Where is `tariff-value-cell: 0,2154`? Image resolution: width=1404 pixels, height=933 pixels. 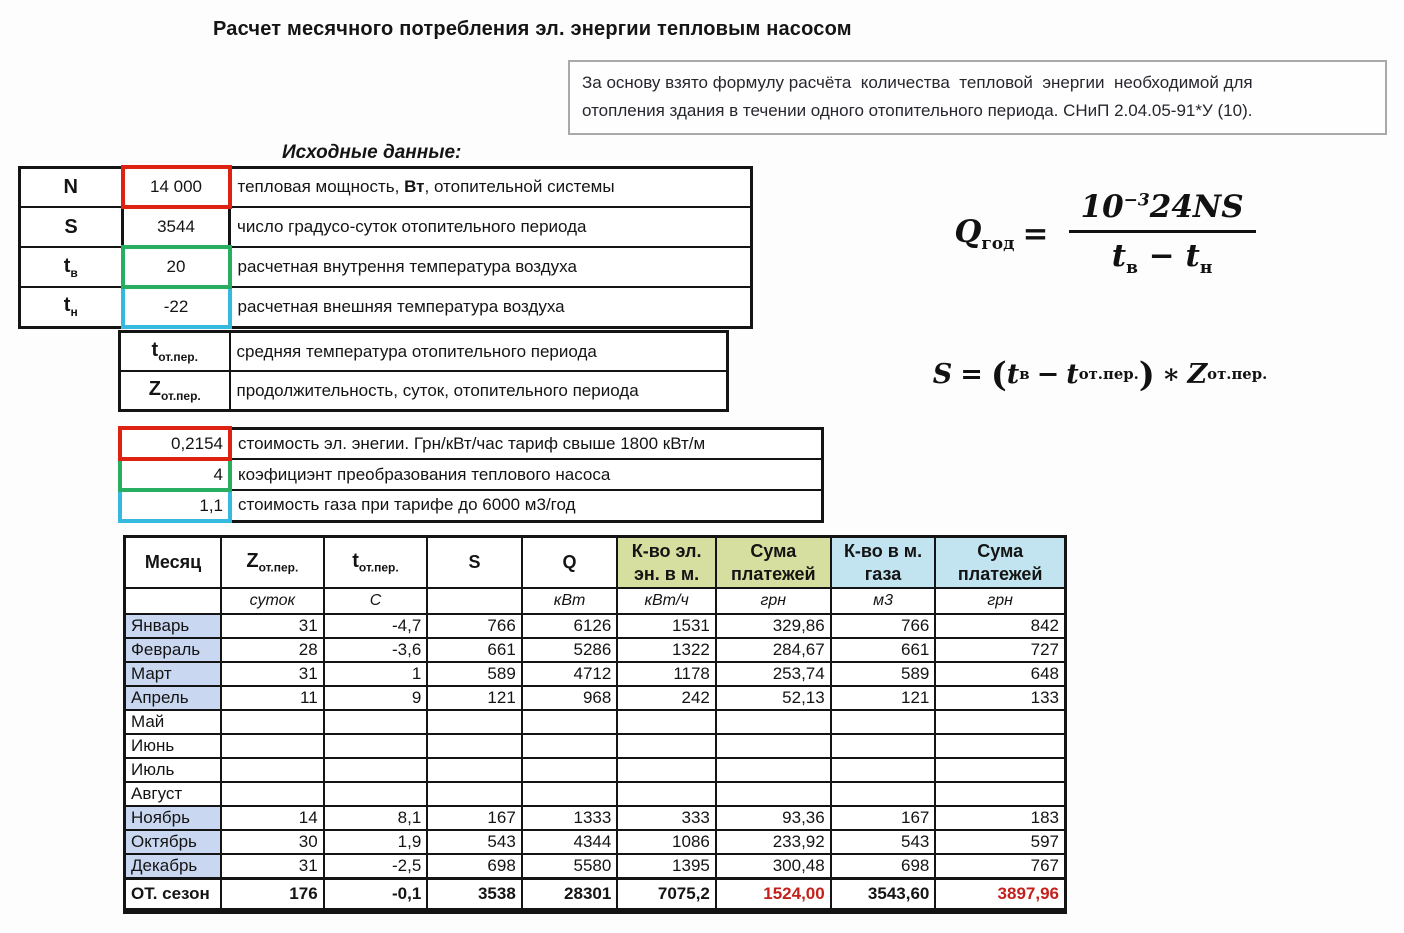
tariff-value-cell: 0,2154 is located at coordinates (175, 443).